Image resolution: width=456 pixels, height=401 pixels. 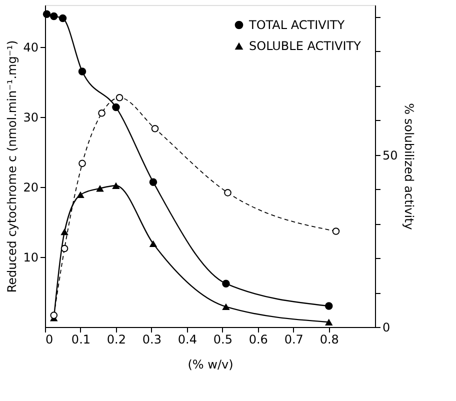 What do you see at coordinates (211, 365) in the screenshot?
I see `x-axis-title: (% w/v)` at bounding box center [211, 365].